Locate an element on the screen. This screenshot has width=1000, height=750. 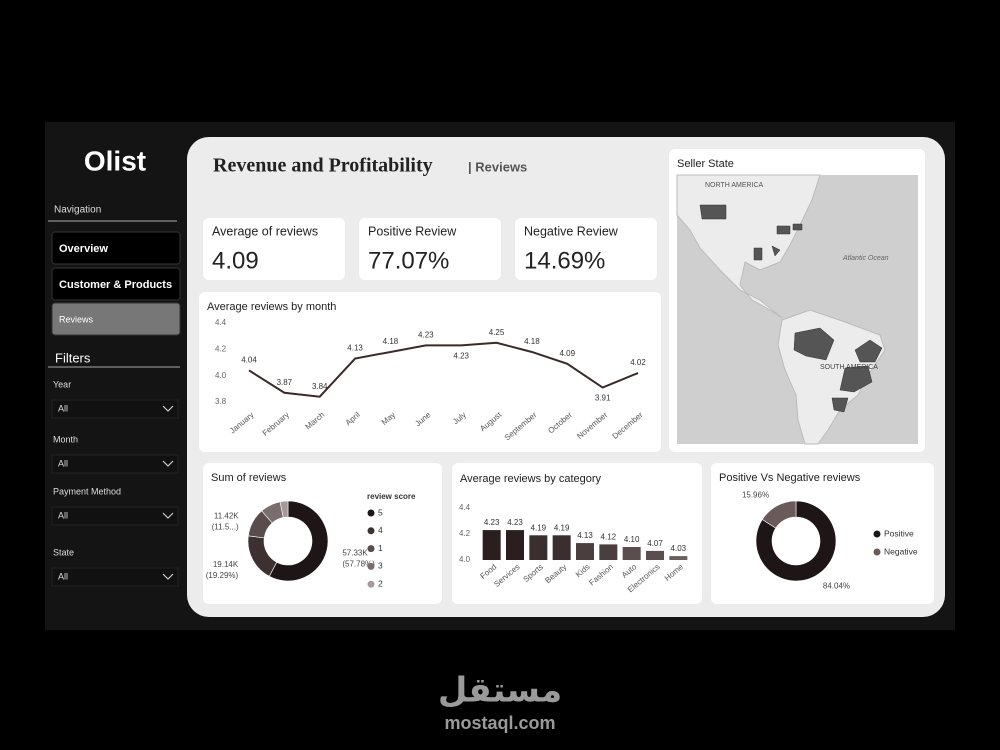
filter-label: State is located at coordinates (63, 552).